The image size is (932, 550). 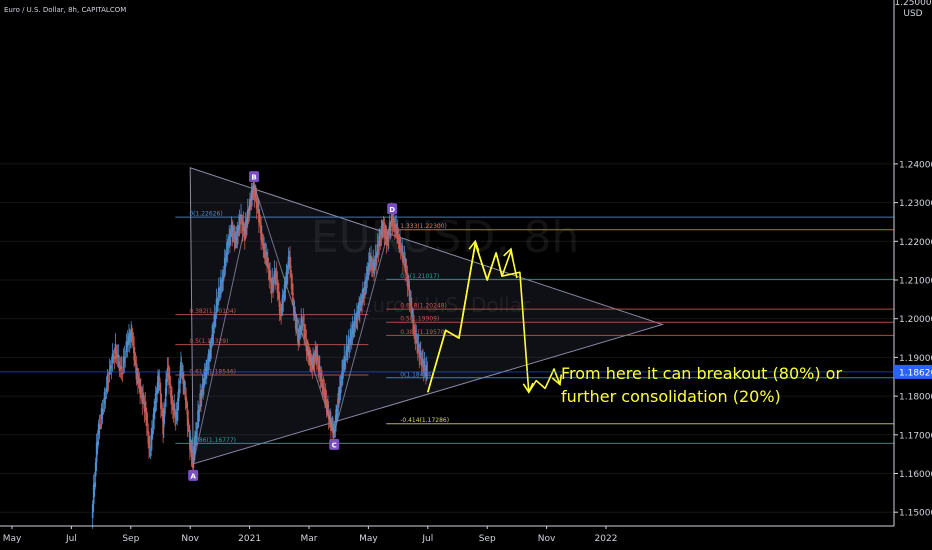 I want to click on annotation-line-2: further consolidation (20%), so click(x=671, y=396).